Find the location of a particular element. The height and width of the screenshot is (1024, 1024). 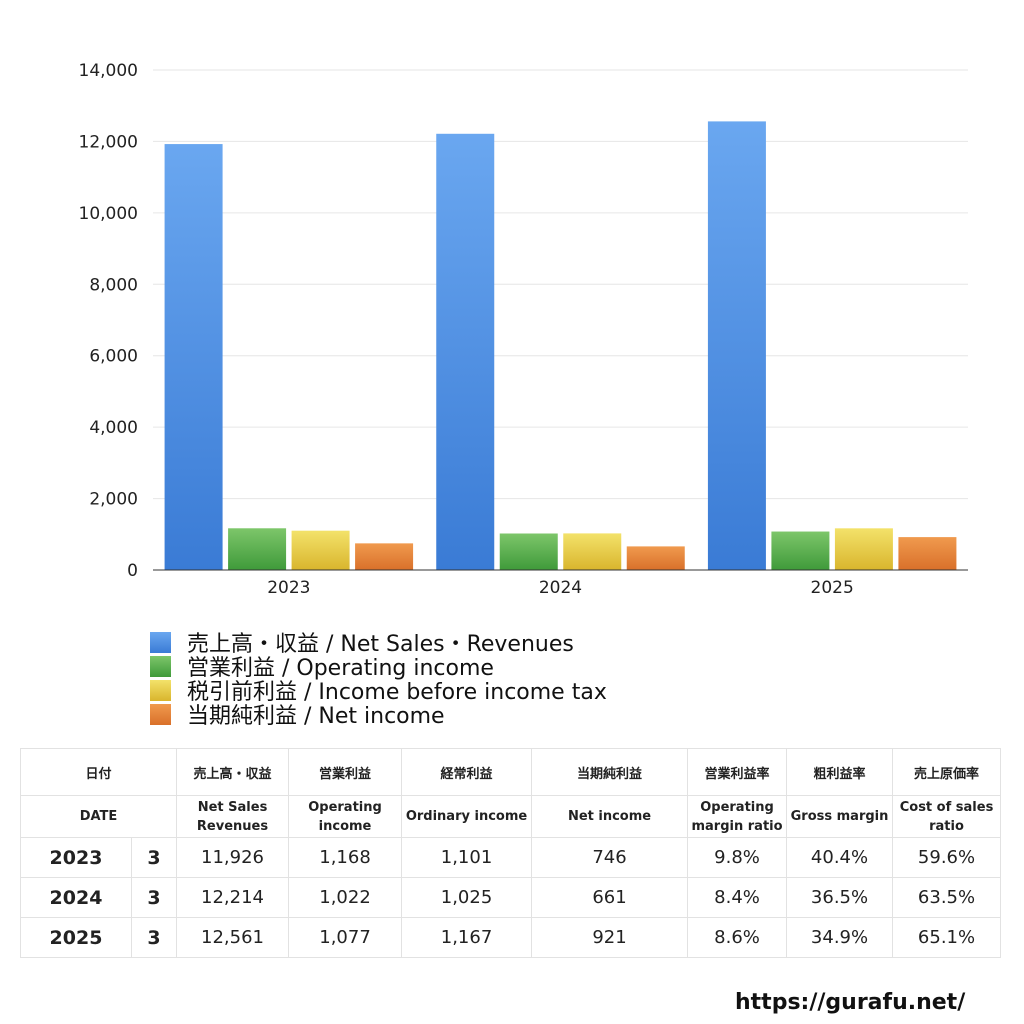

cell-gross-margin: 36.5% is located at coordinates (840, 897).